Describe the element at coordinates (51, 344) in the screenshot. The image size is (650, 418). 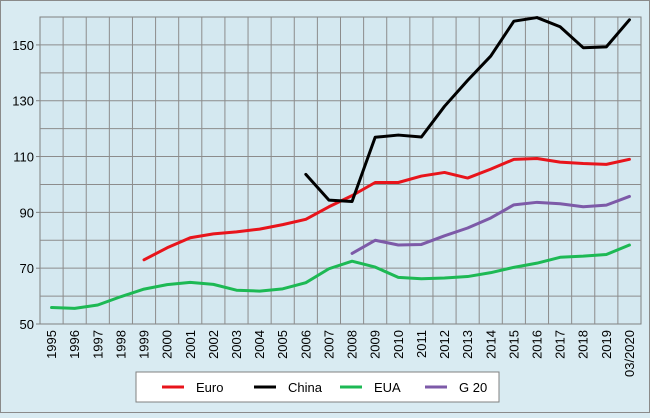
I see `x-tick-label: 1995` at that location.